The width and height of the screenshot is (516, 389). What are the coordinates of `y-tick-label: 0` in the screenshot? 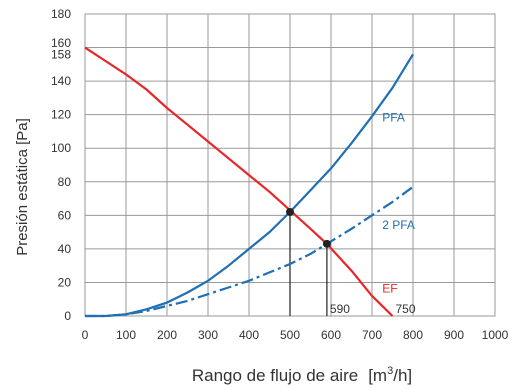 It's located at (67, 316).